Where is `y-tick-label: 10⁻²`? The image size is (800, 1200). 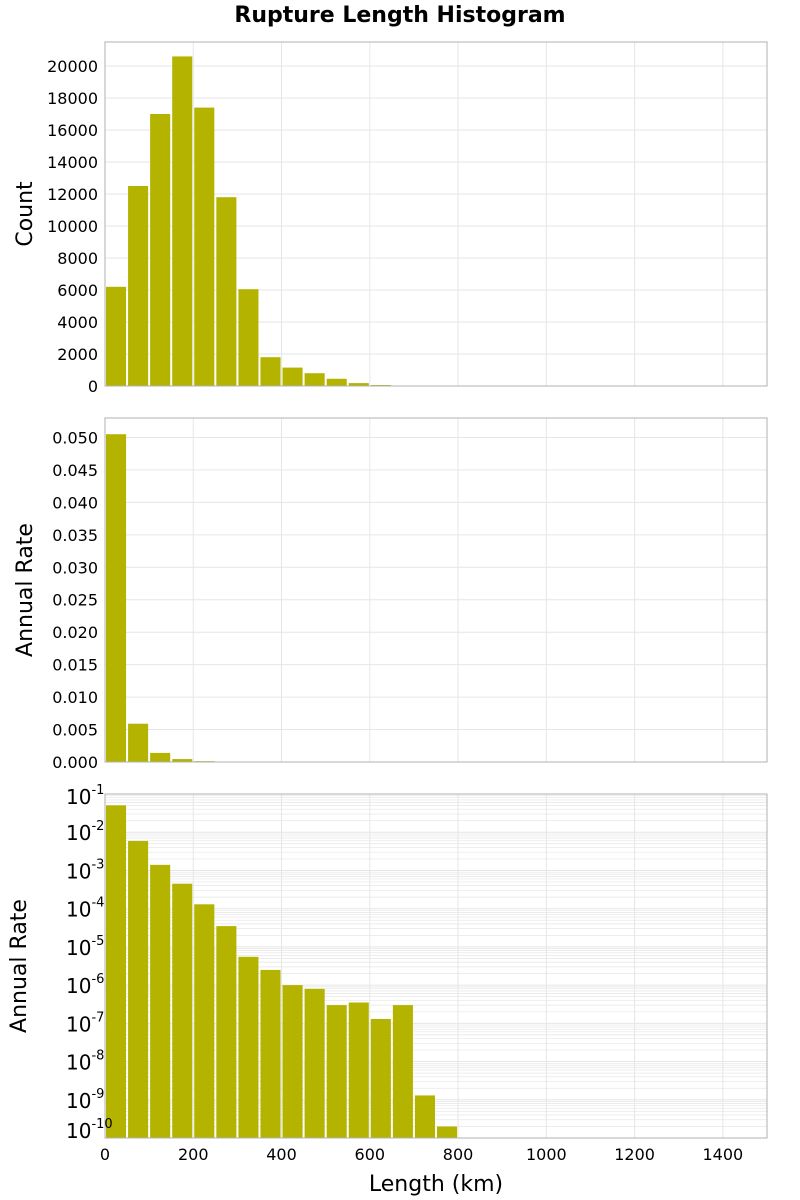 y-tick-label: 10⁻² is located at coordinates (85, 832).